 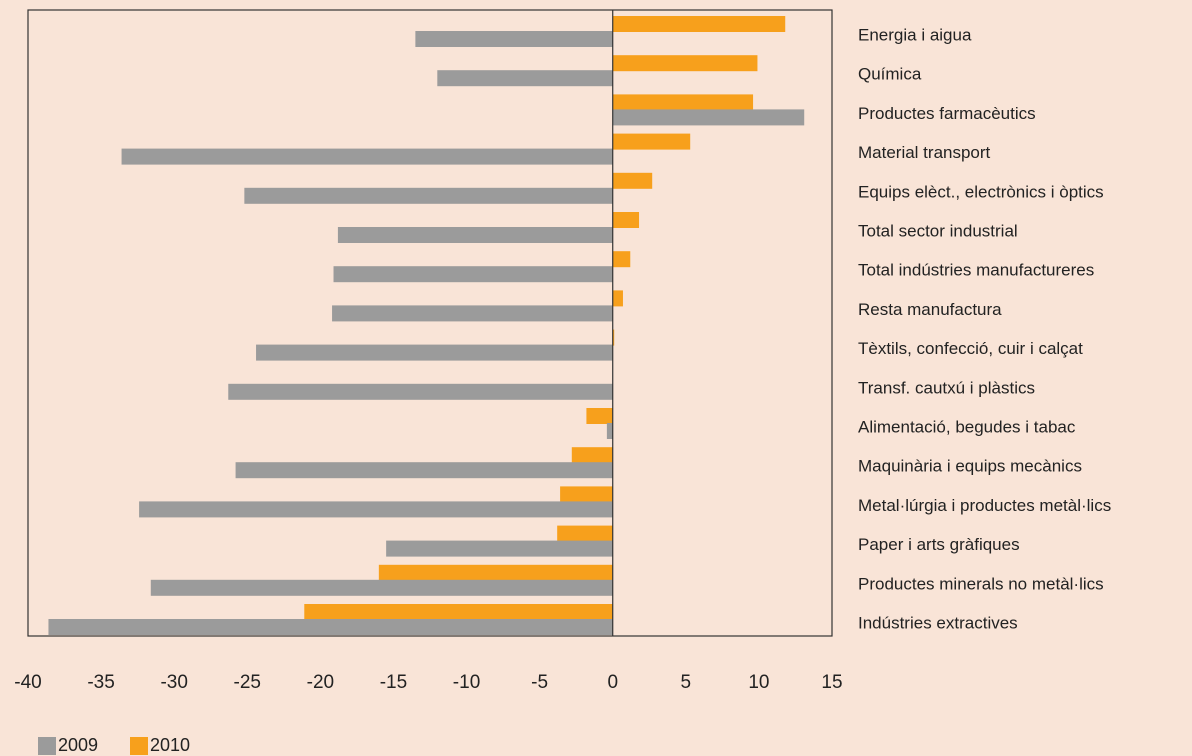 What do you see at coordinates (27, 682) in the screenshot?
I see `x-tick-label: -40` at bounding box center [27, 682].